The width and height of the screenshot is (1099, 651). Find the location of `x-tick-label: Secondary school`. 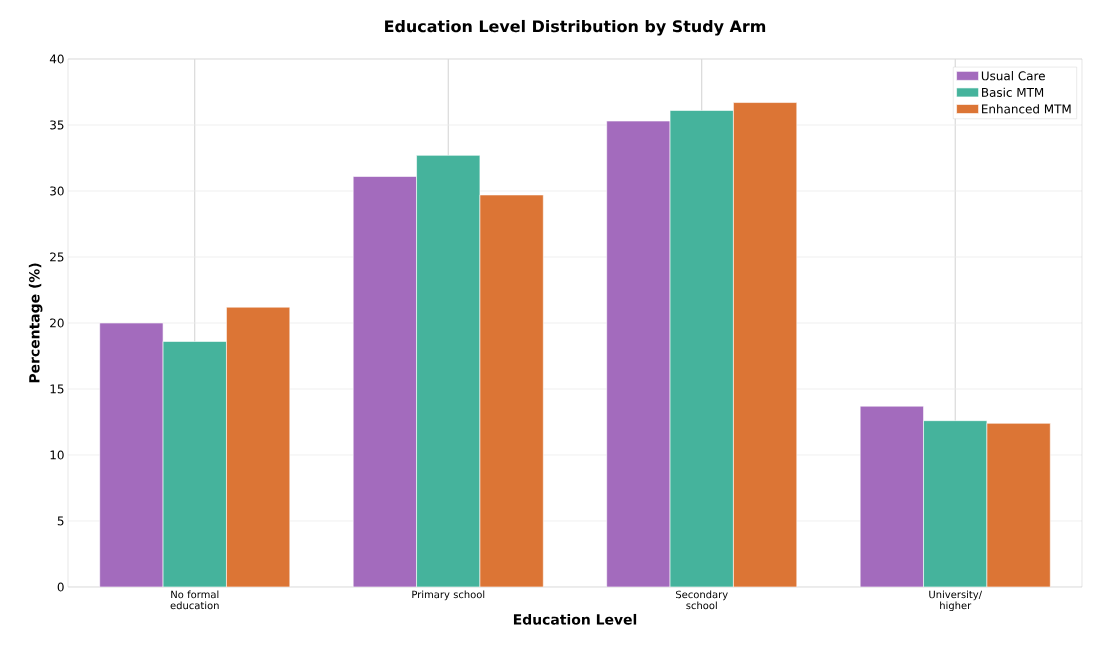

x-tick-label: Secondary school is located at coordinates (702, 600).